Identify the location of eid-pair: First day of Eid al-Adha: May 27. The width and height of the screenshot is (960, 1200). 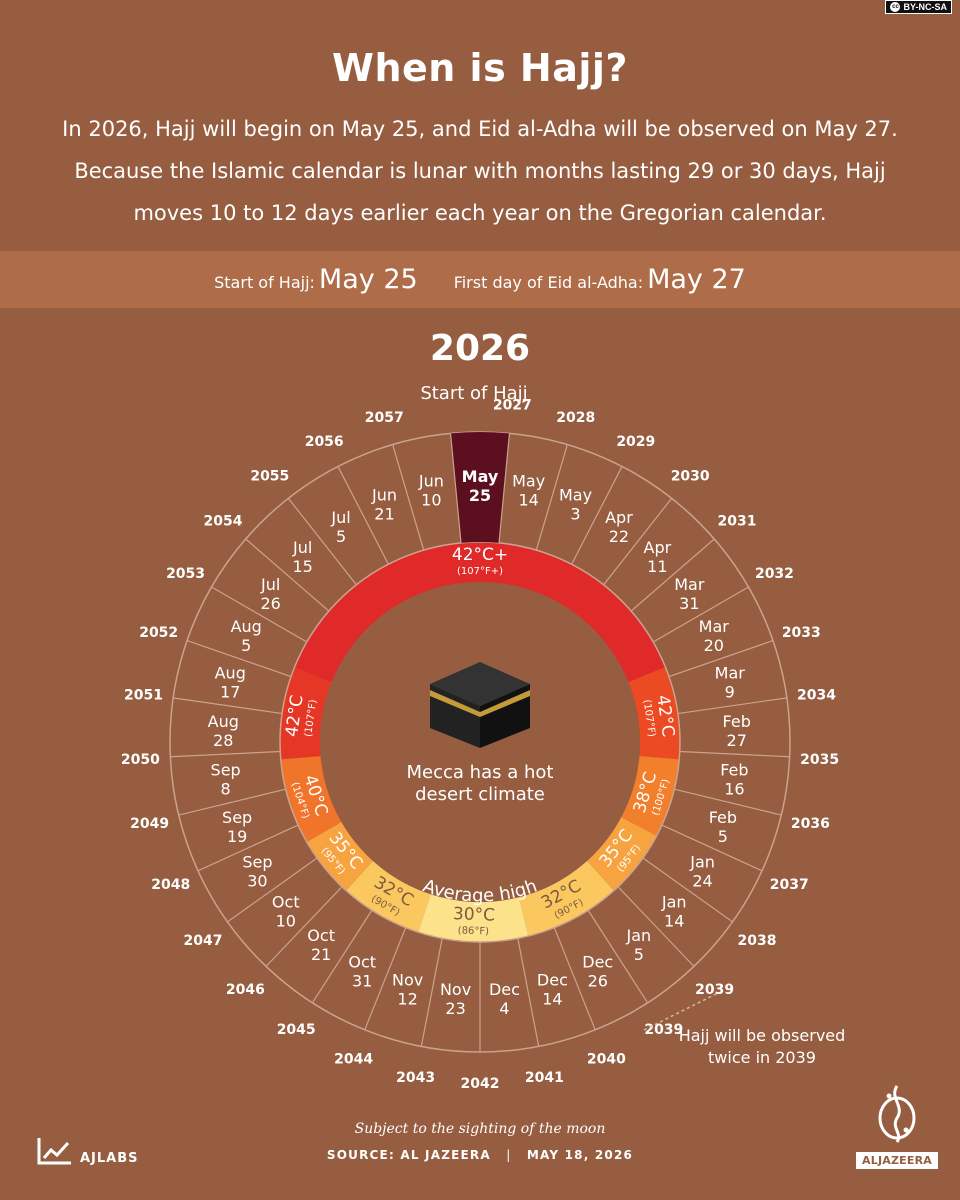
(600, 279).